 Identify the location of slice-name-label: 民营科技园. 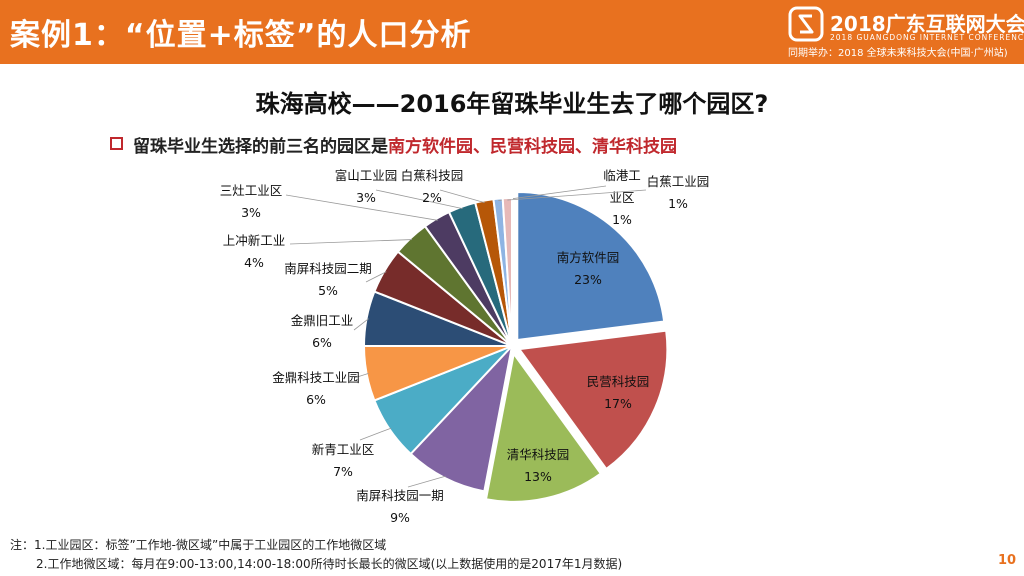
(618, 381).